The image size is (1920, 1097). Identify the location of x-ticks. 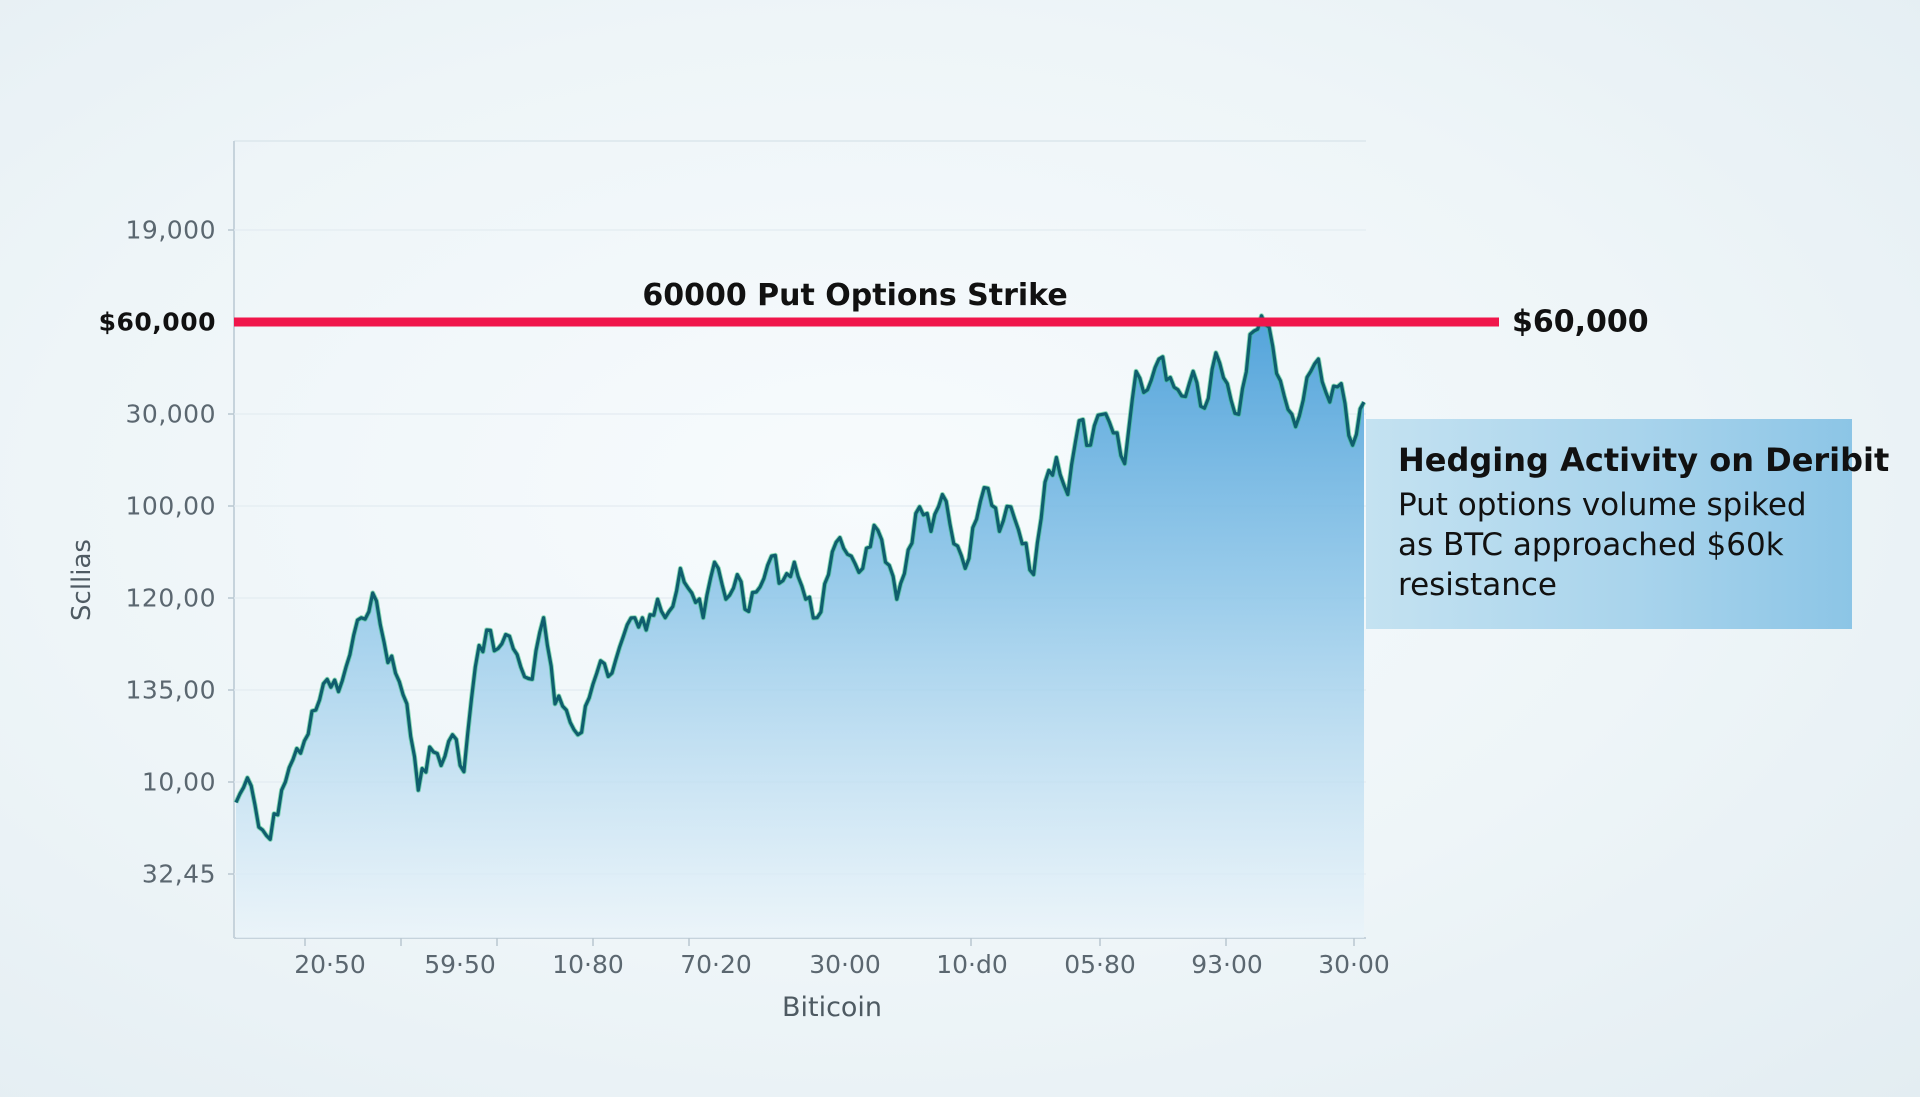
(829, 942).